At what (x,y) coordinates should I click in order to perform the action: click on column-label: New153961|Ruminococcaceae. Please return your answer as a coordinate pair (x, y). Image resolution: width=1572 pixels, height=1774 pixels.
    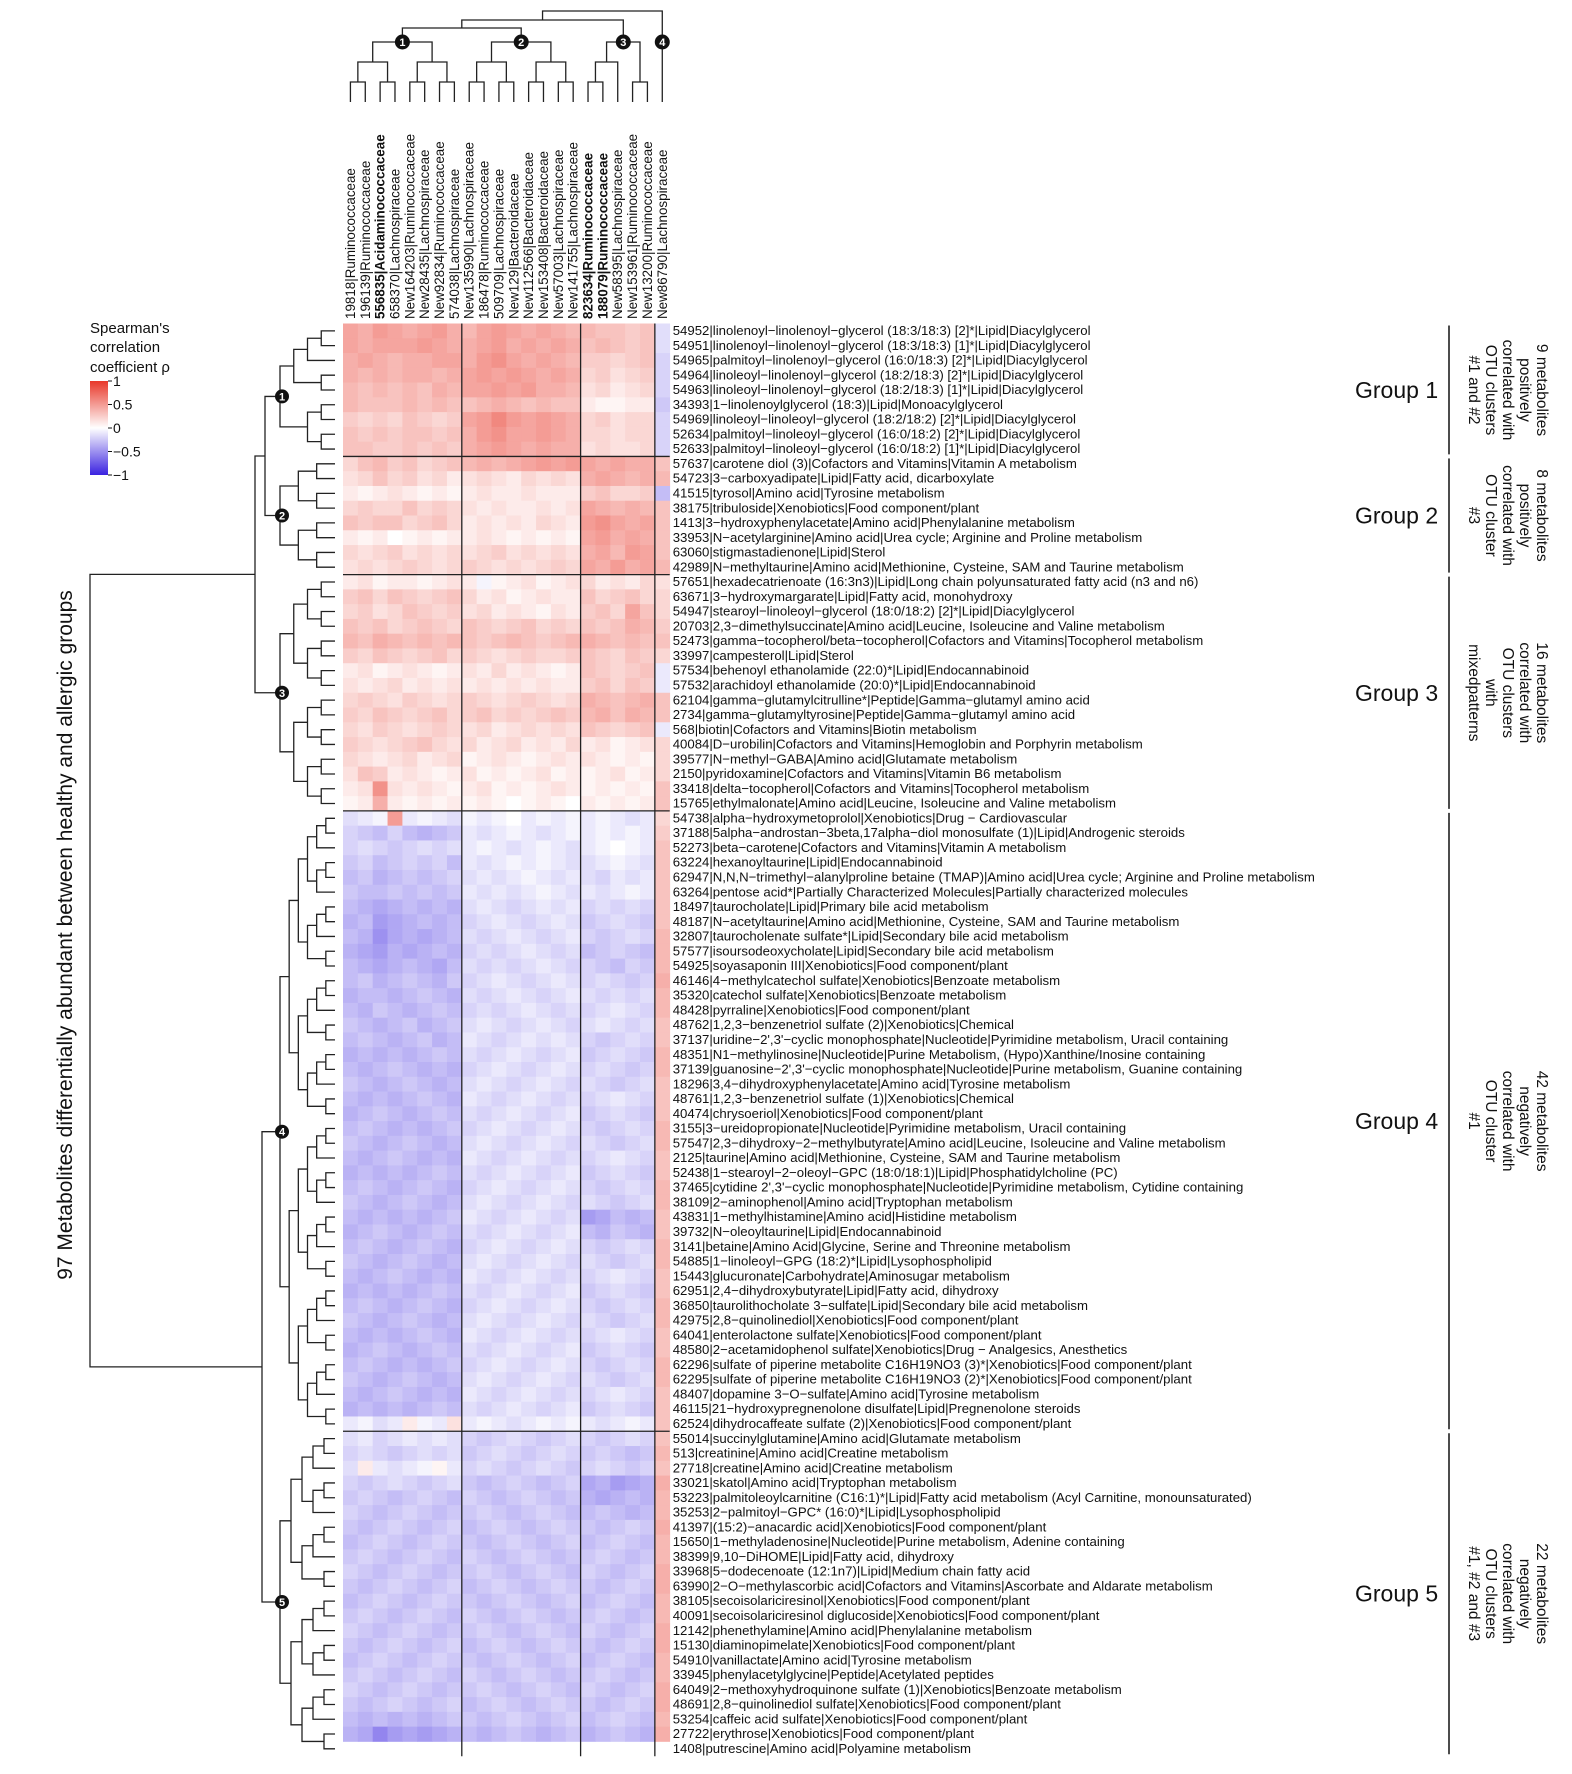
    Looking at the image, I should click on (632, 226).